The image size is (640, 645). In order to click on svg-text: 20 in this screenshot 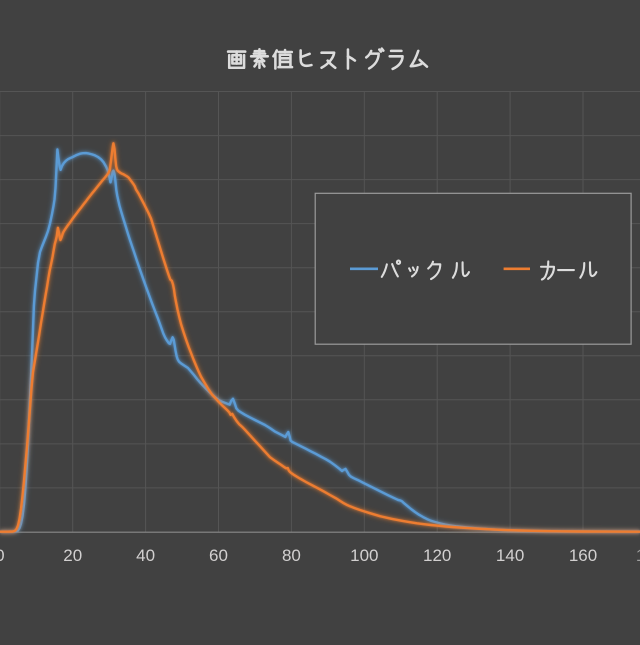, I will do `click(72, 555)`.